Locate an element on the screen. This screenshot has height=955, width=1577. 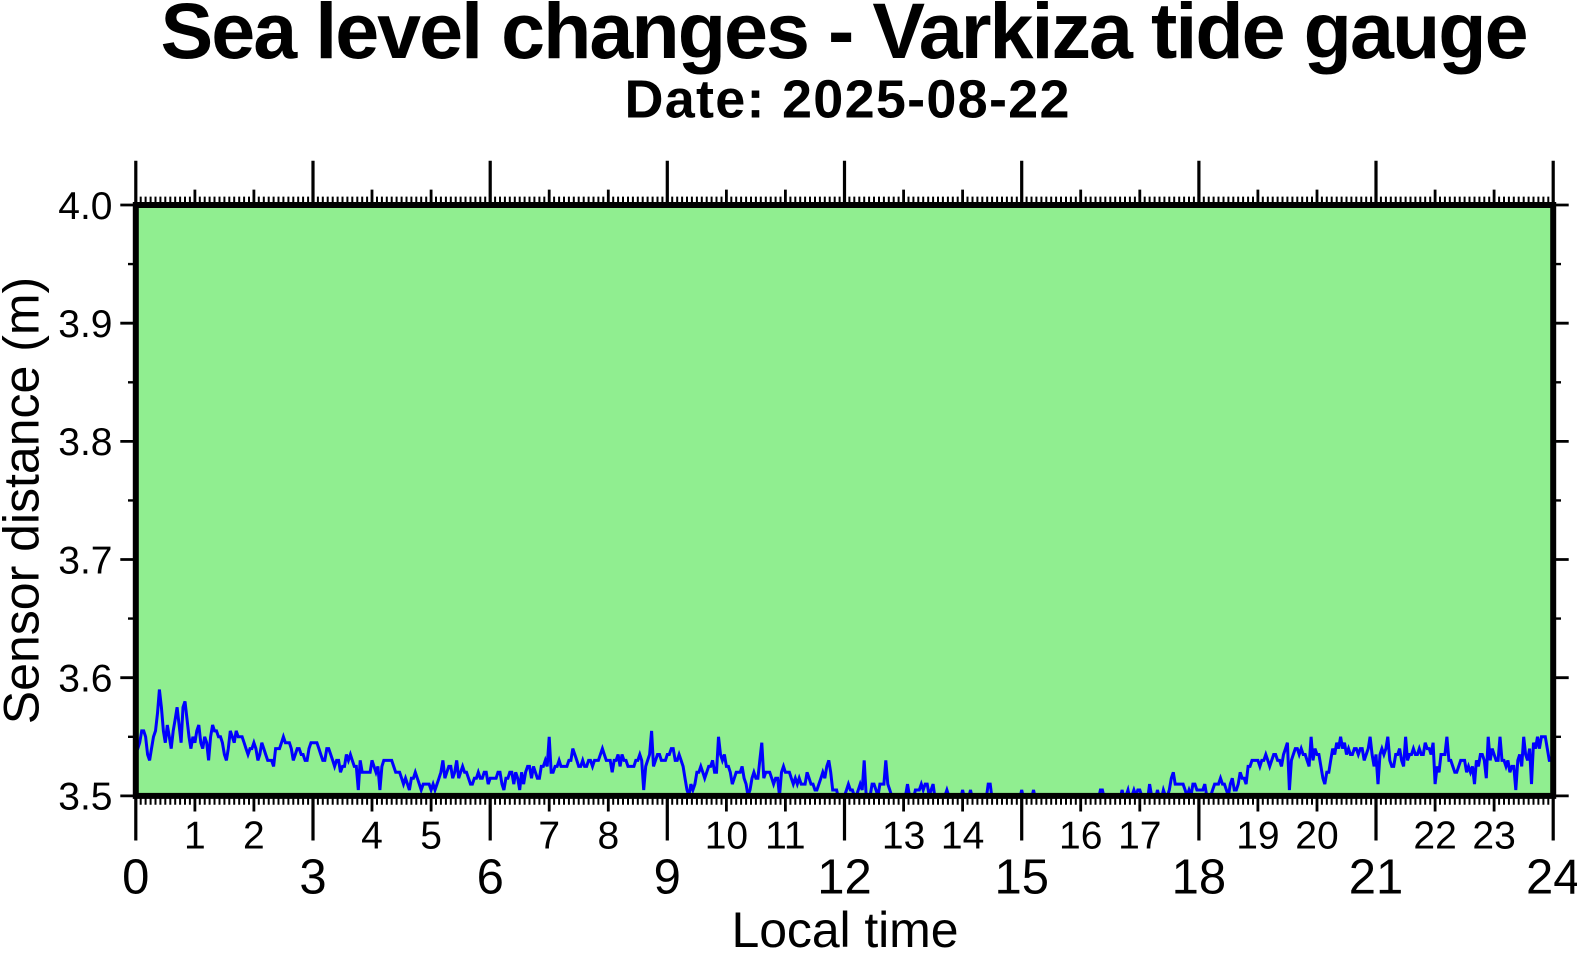
svg-text: 20 is located at coordinates (1316, 835).